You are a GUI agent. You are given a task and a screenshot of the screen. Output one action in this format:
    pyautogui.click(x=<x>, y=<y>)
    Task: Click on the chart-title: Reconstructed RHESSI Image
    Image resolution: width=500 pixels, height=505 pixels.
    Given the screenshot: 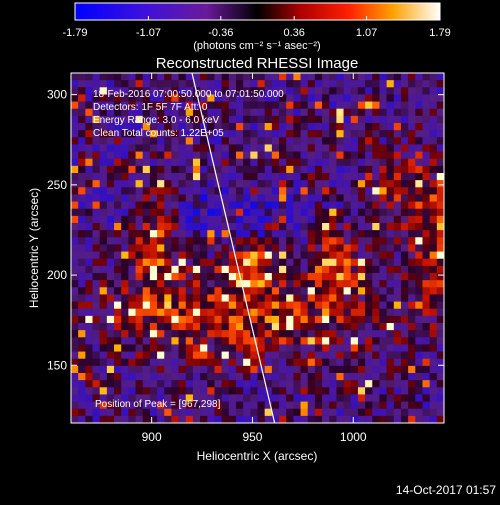 What is the action you would take?
    pyautogui.click(x=257, y=63)
    